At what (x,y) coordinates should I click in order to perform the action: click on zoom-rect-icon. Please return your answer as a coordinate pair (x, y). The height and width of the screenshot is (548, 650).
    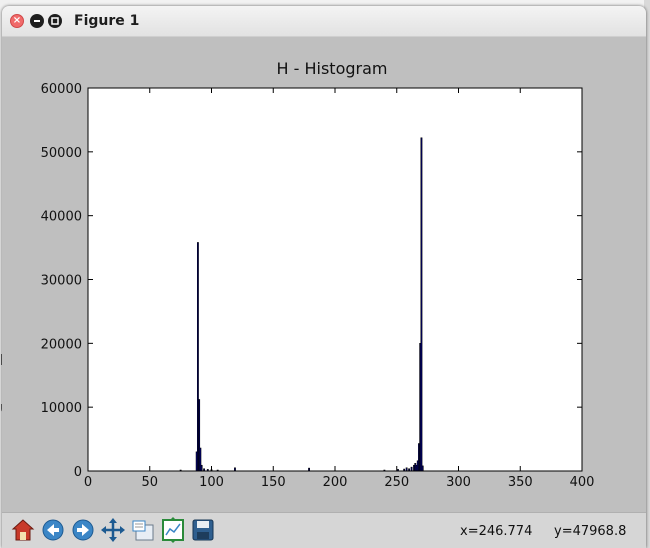
    Looking at the image, I should click on (143, 530).